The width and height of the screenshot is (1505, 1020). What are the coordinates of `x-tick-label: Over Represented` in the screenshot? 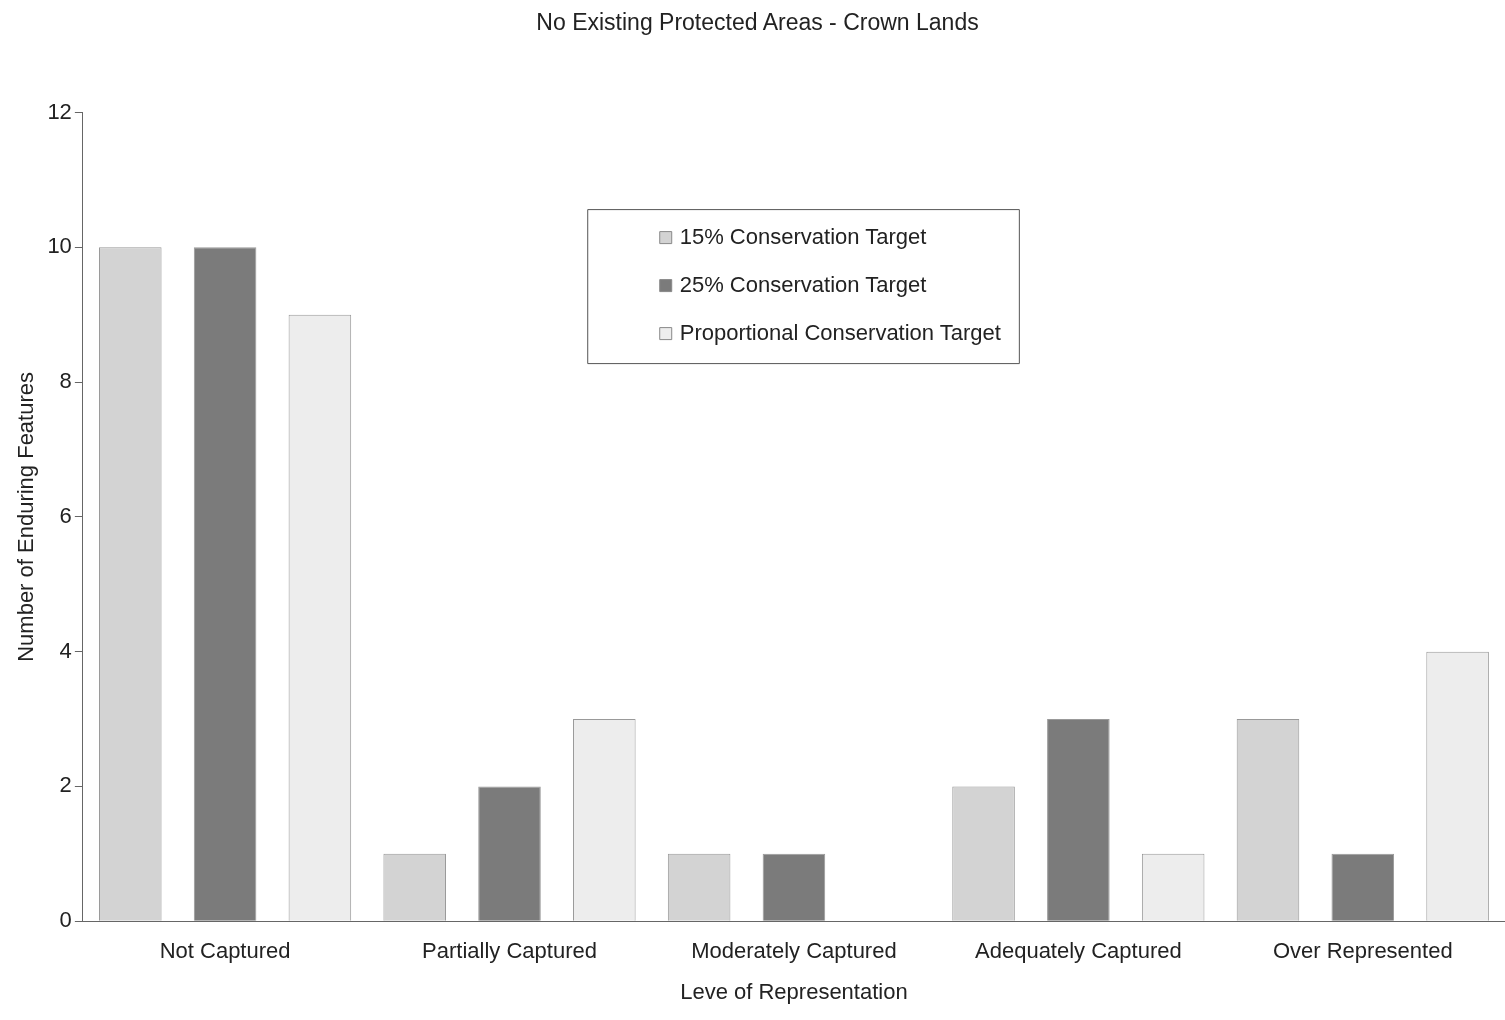 It's located at (1362, 951).